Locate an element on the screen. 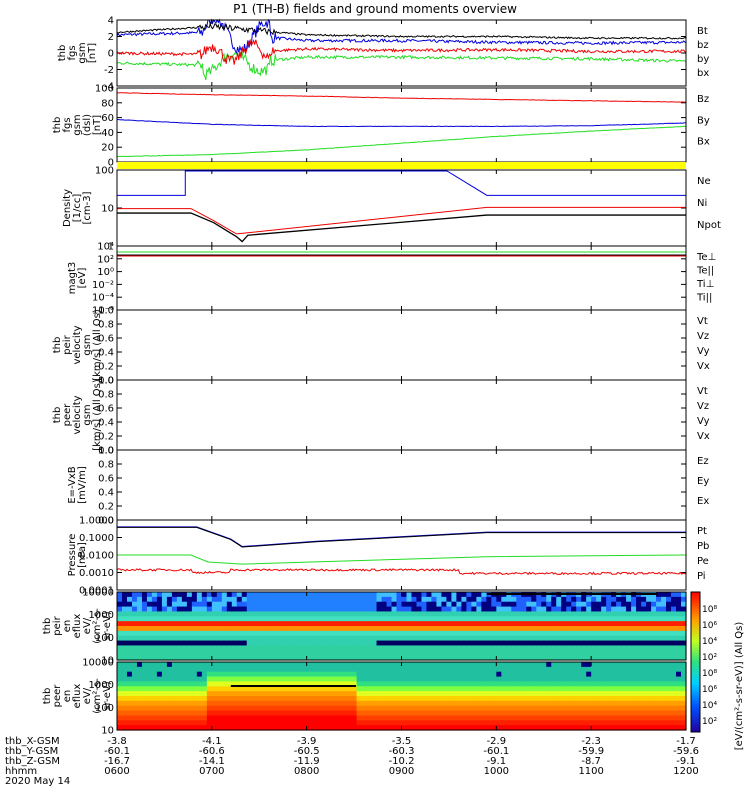 The height and width of the screenshot is (800, 750). x-tick-label: 0600 is located at coordinates (116, 771).